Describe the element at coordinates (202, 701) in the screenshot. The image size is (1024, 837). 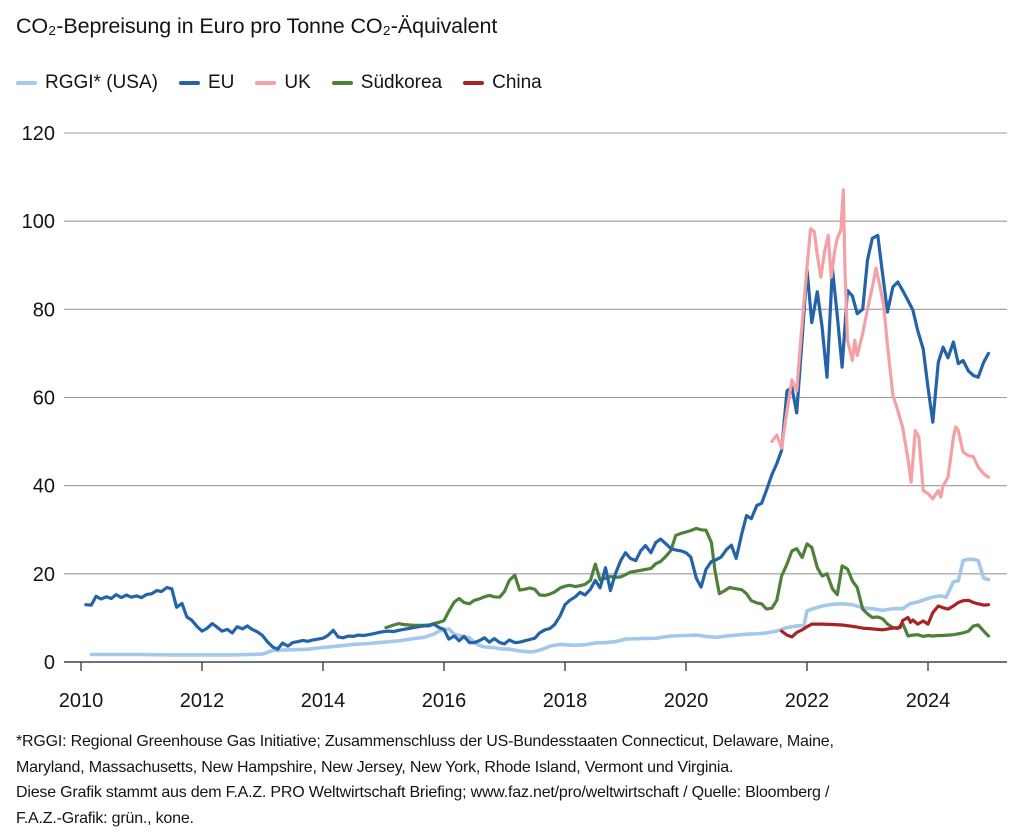
I see `x-tick-label-2012: 2012` at that location.